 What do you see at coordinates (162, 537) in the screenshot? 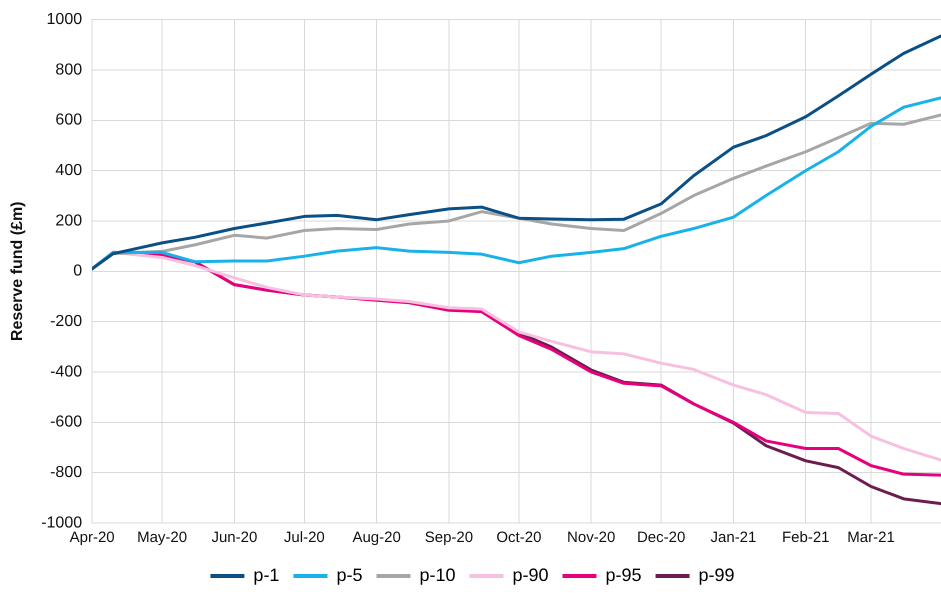
I see `x-tick-label: May-20` at bounding box center [162, 537].